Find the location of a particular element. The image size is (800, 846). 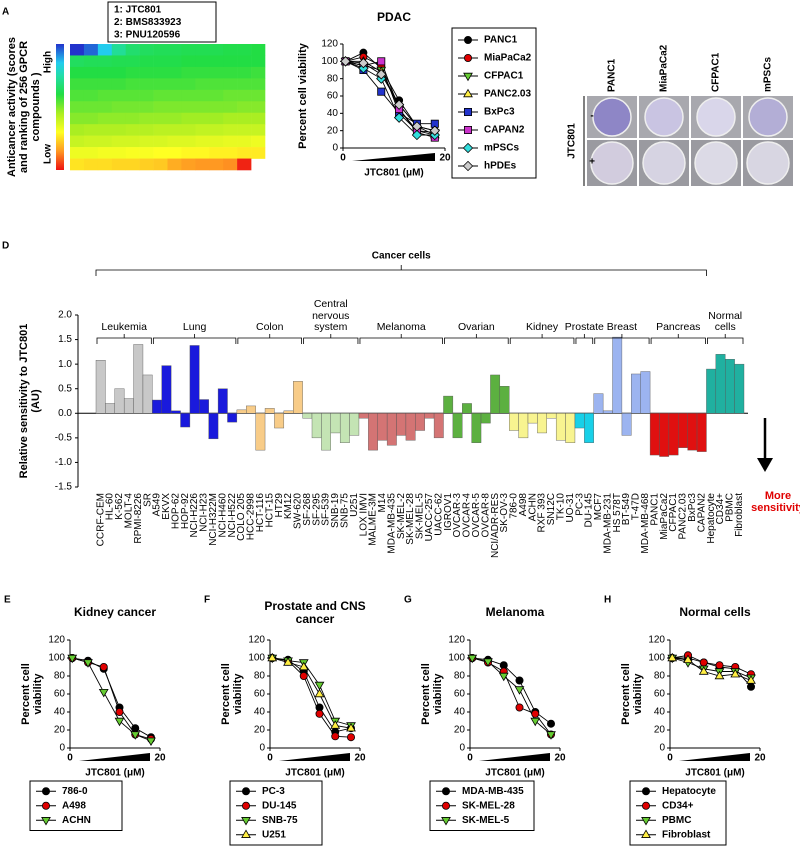

chart-title: Kidney cancer is located at coordinates (115, 613).